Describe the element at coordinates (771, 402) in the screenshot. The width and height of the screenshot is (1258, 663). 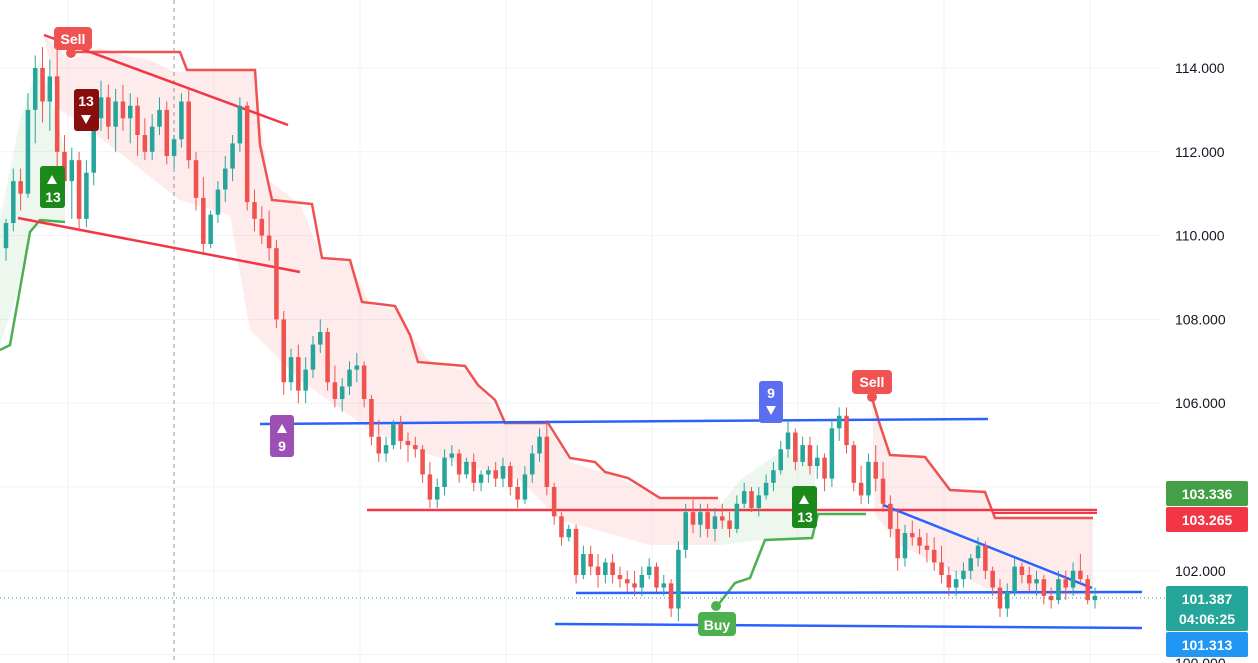
I see `td-9-down-marker: 9` at that location.